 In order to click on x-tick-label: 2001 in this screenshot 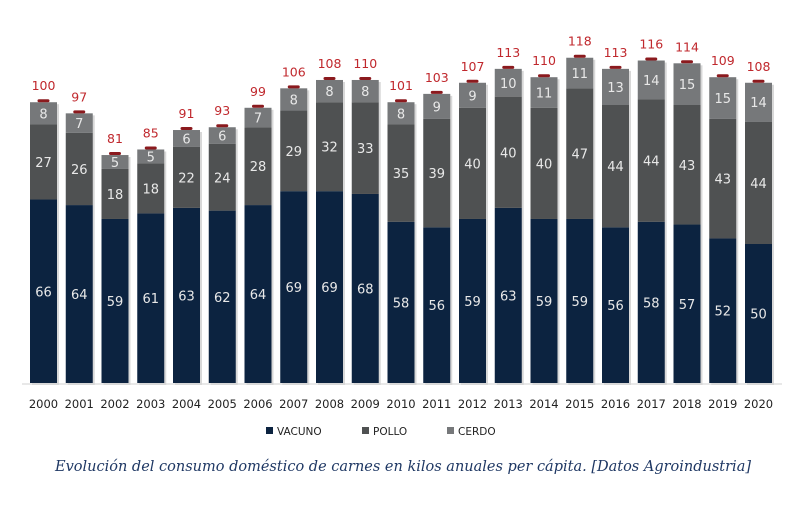, I will do `click(79, 404)`.